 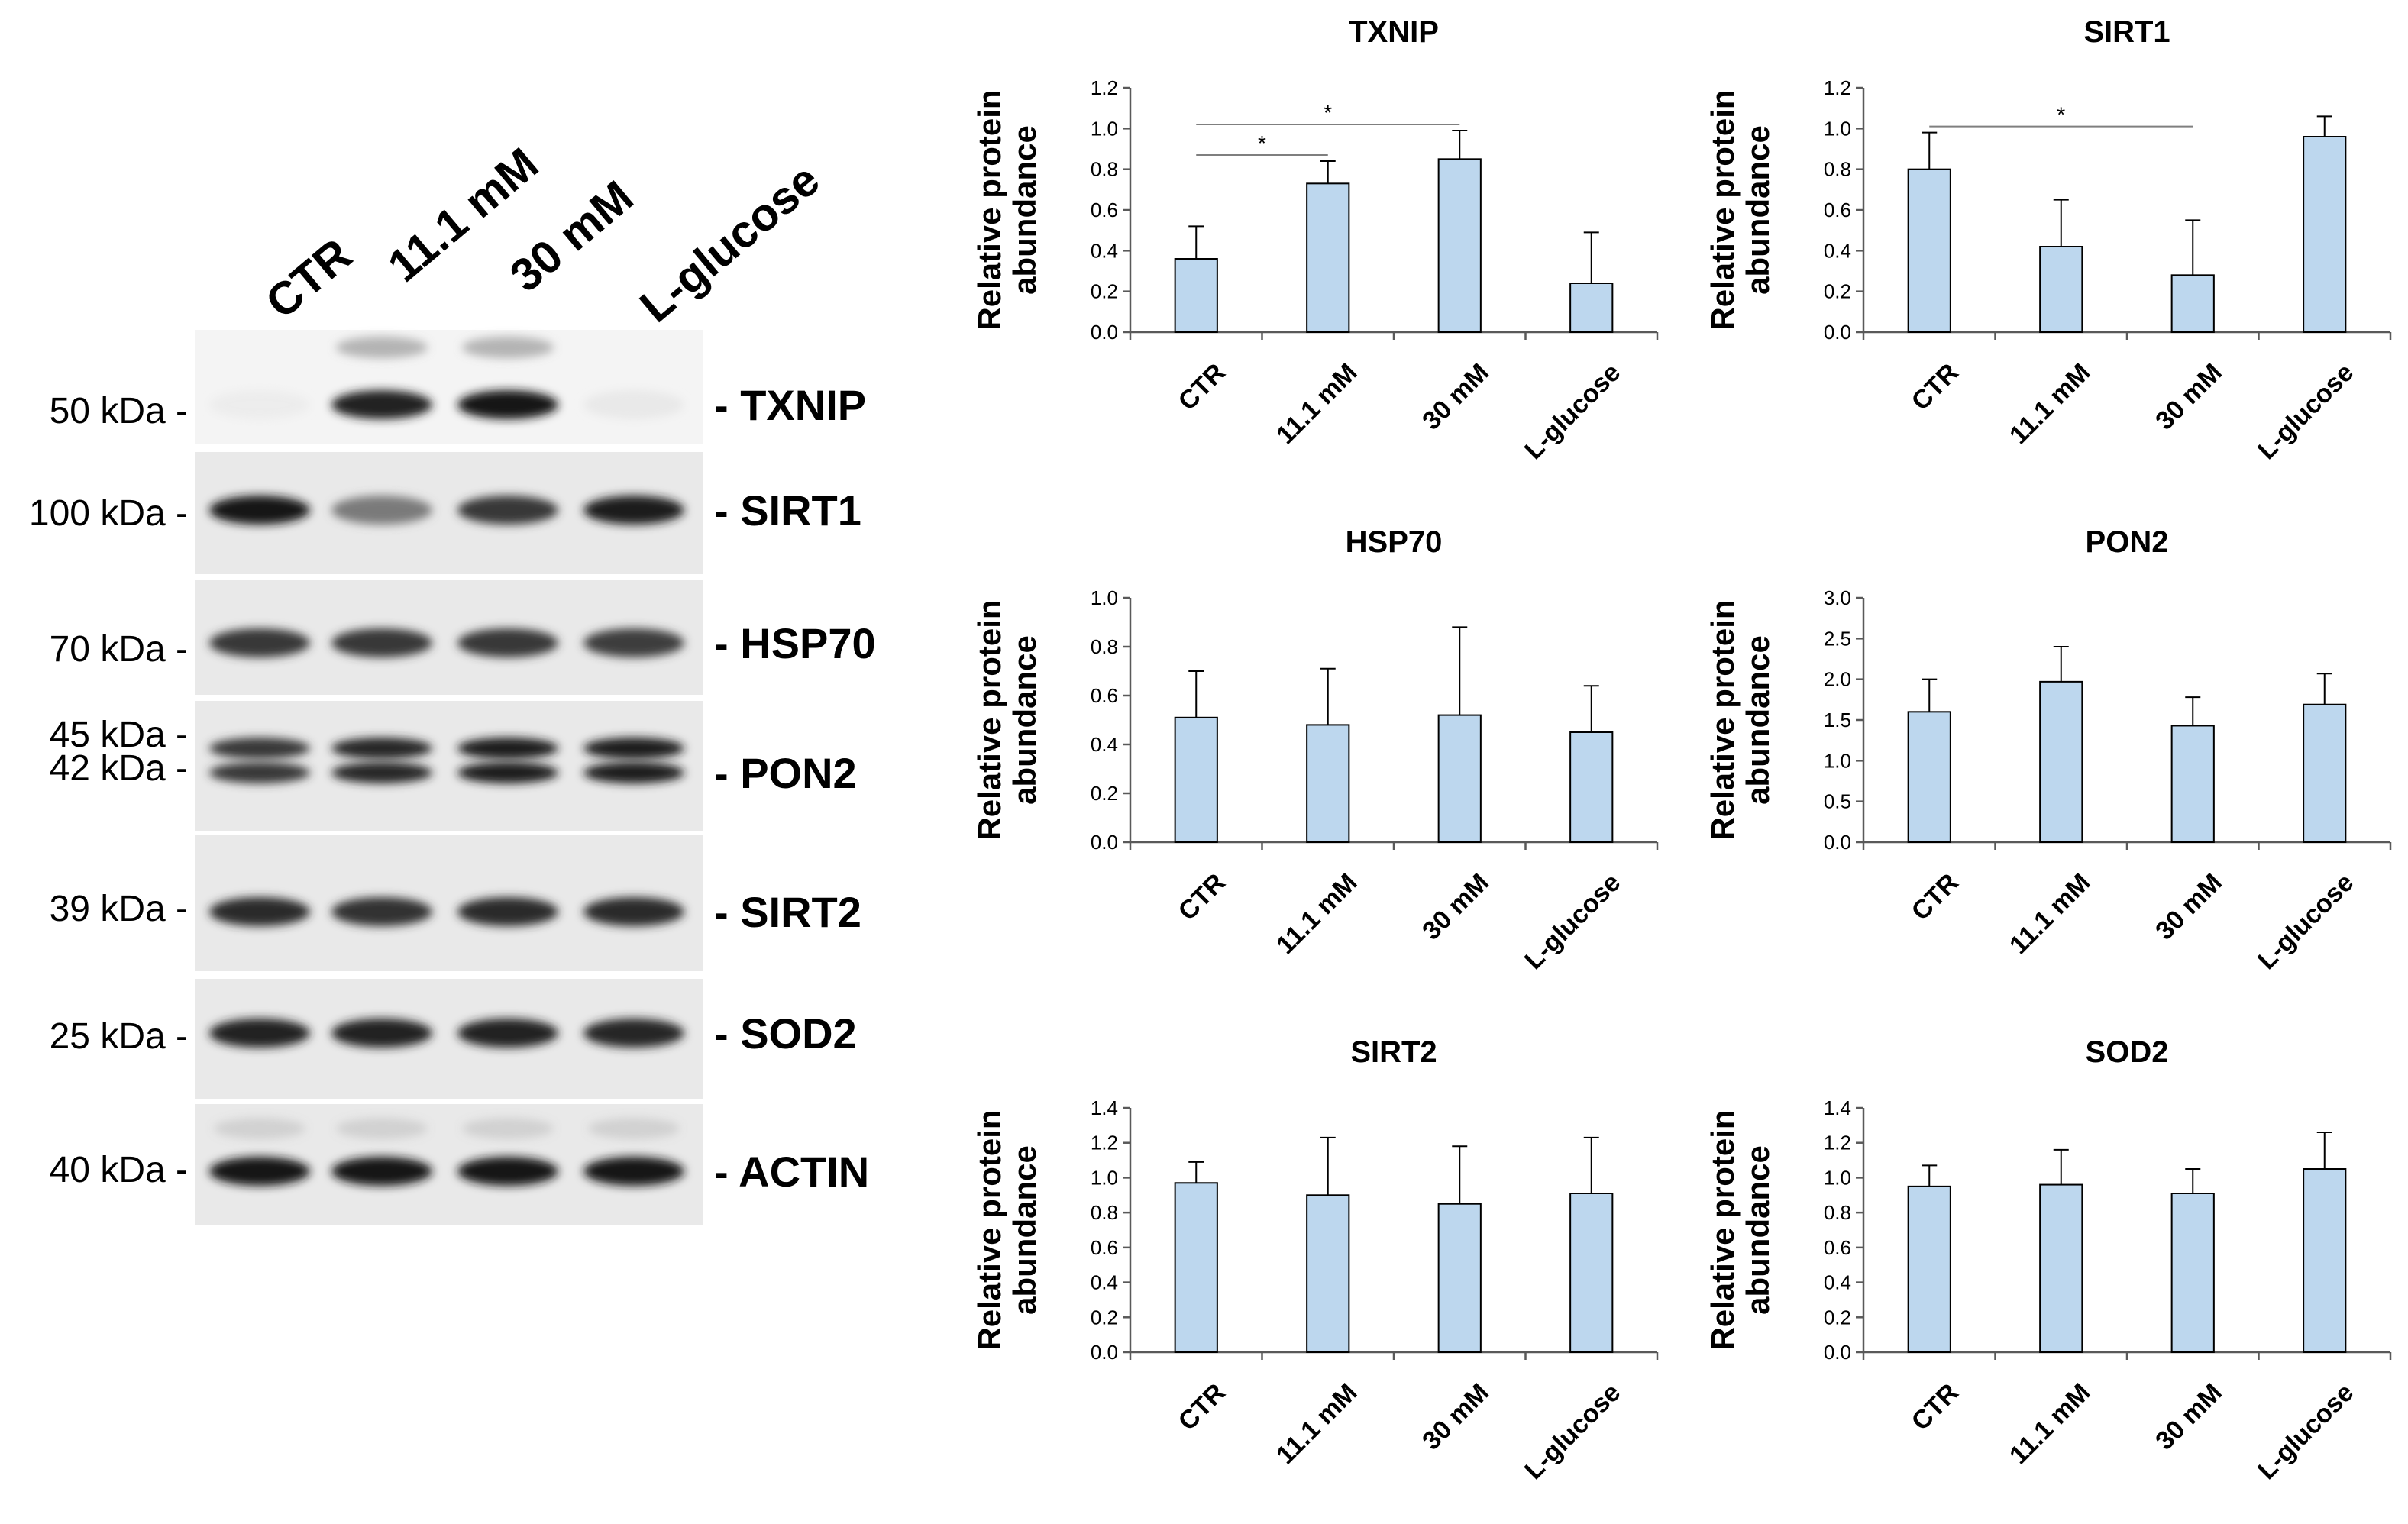 I want to click on protein-label-pon2: - PON2, so click(x=786, y=773).